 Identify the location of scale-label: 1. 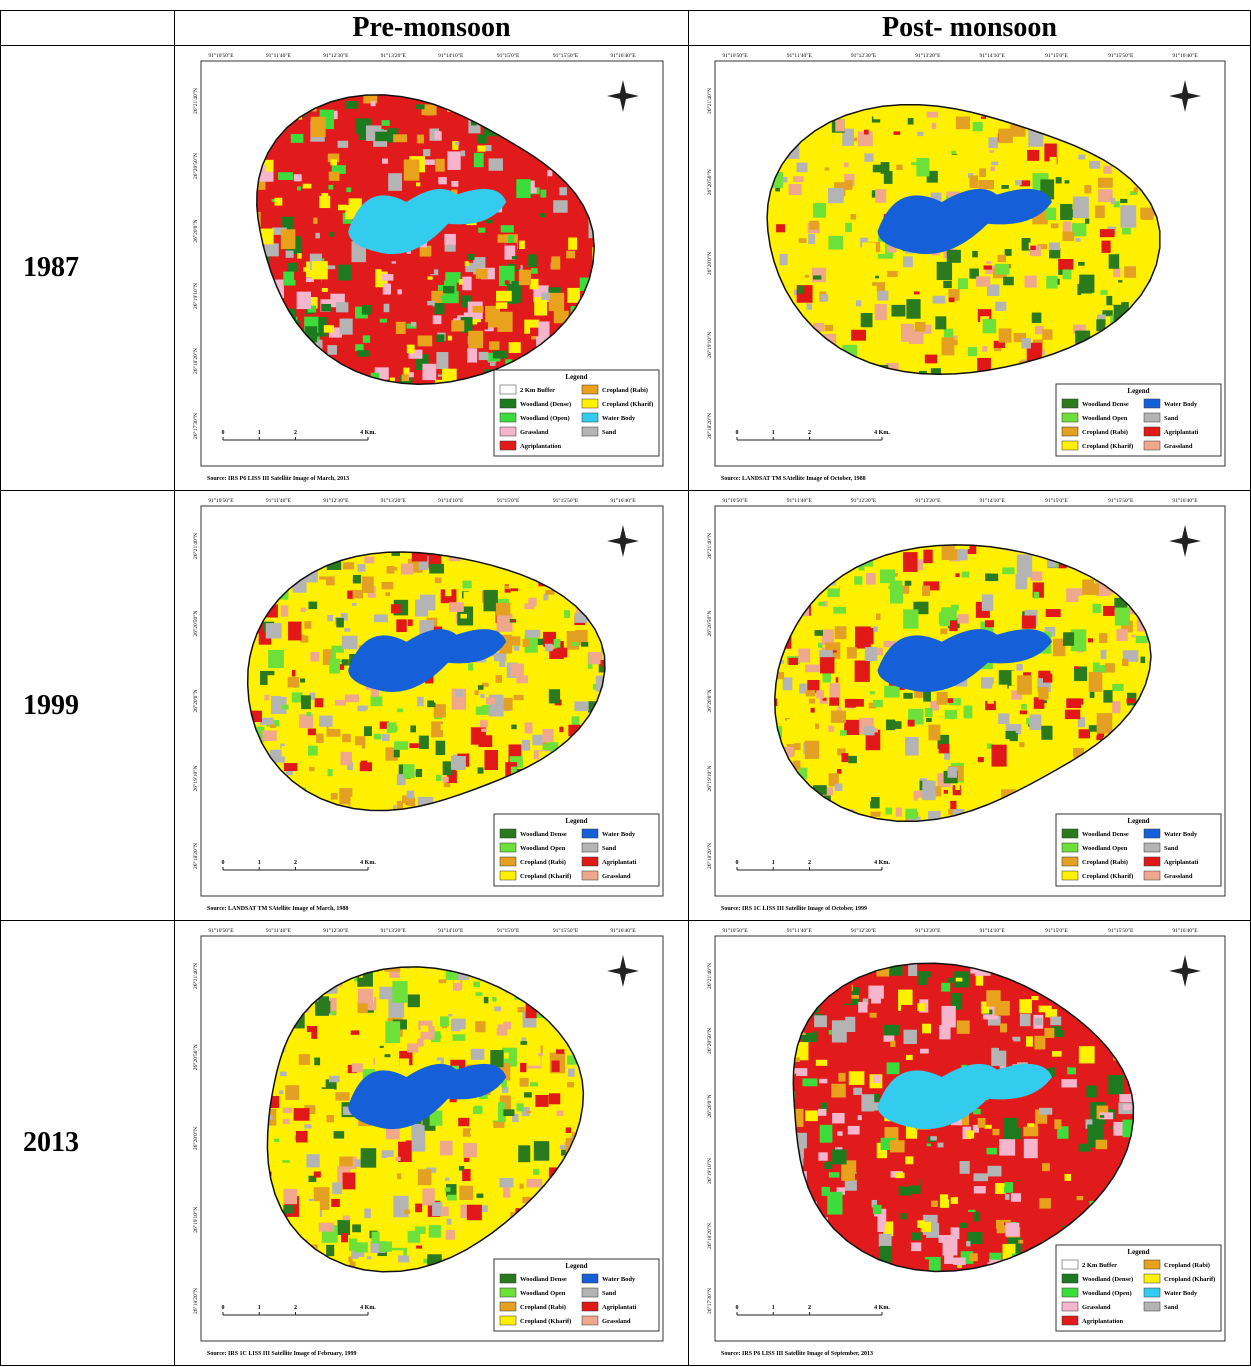
(259, 433).